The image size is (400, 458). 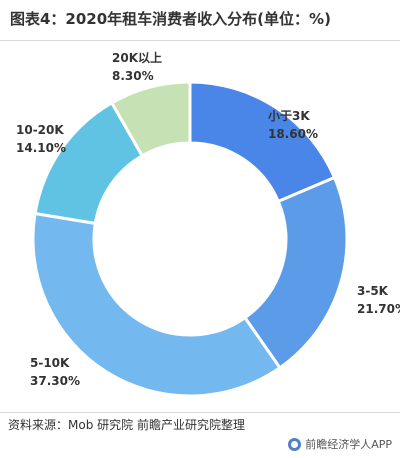 What do you see at coordinates (133, 76) in the screenshot?
I see `slice-value-label: 8.30%` at bounding box center [133, 76].